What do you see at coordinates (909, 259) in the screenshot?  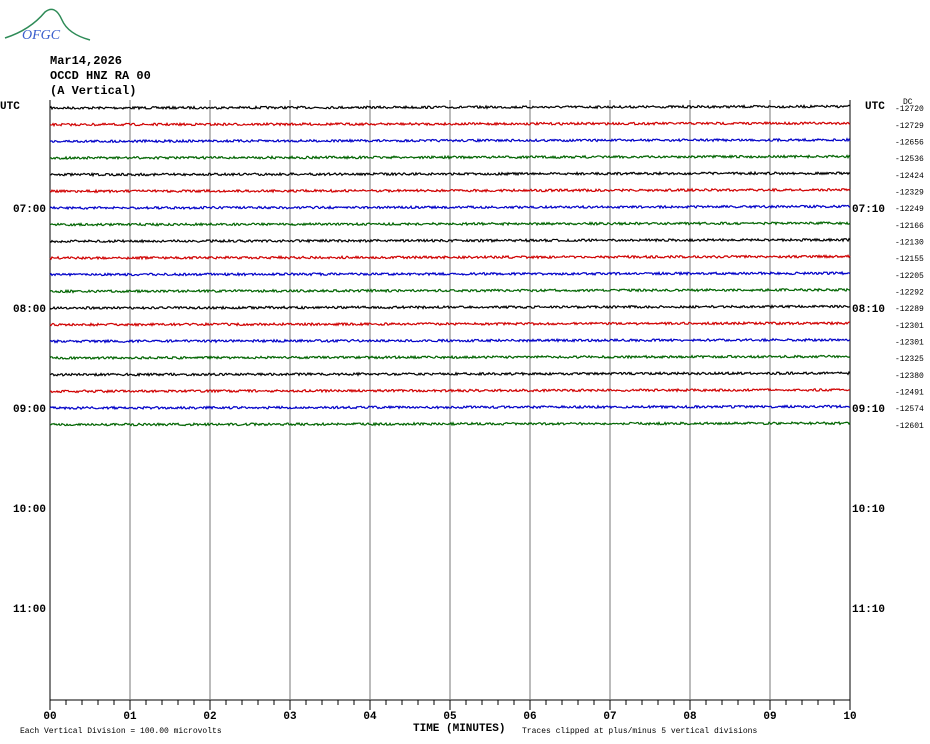 I see `dc-offset: -12155` at bounding box center [909, 259].